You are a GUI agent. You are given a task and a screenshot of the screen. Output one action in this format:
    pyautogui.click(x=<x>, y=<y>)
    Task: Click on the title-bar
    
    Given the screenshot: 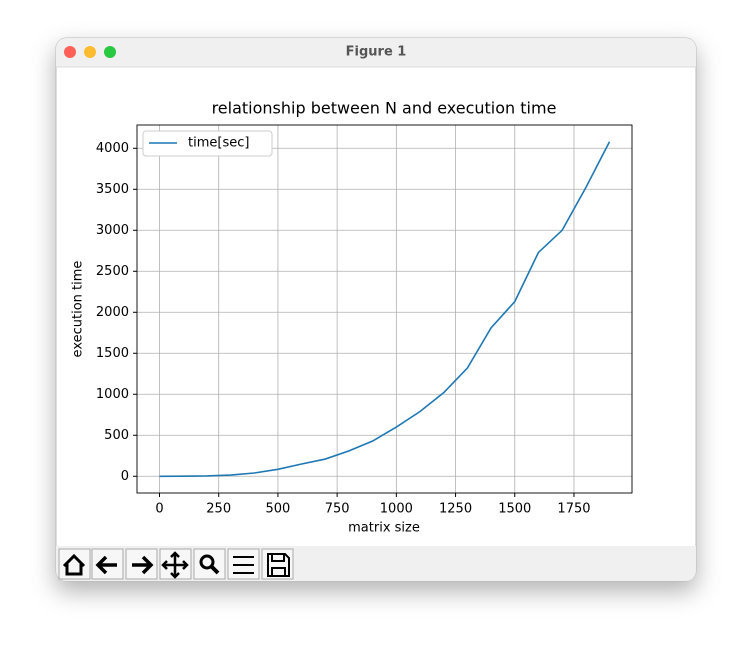 What is the action you would take?
    pyautogui.click(x=376, y=52)
    